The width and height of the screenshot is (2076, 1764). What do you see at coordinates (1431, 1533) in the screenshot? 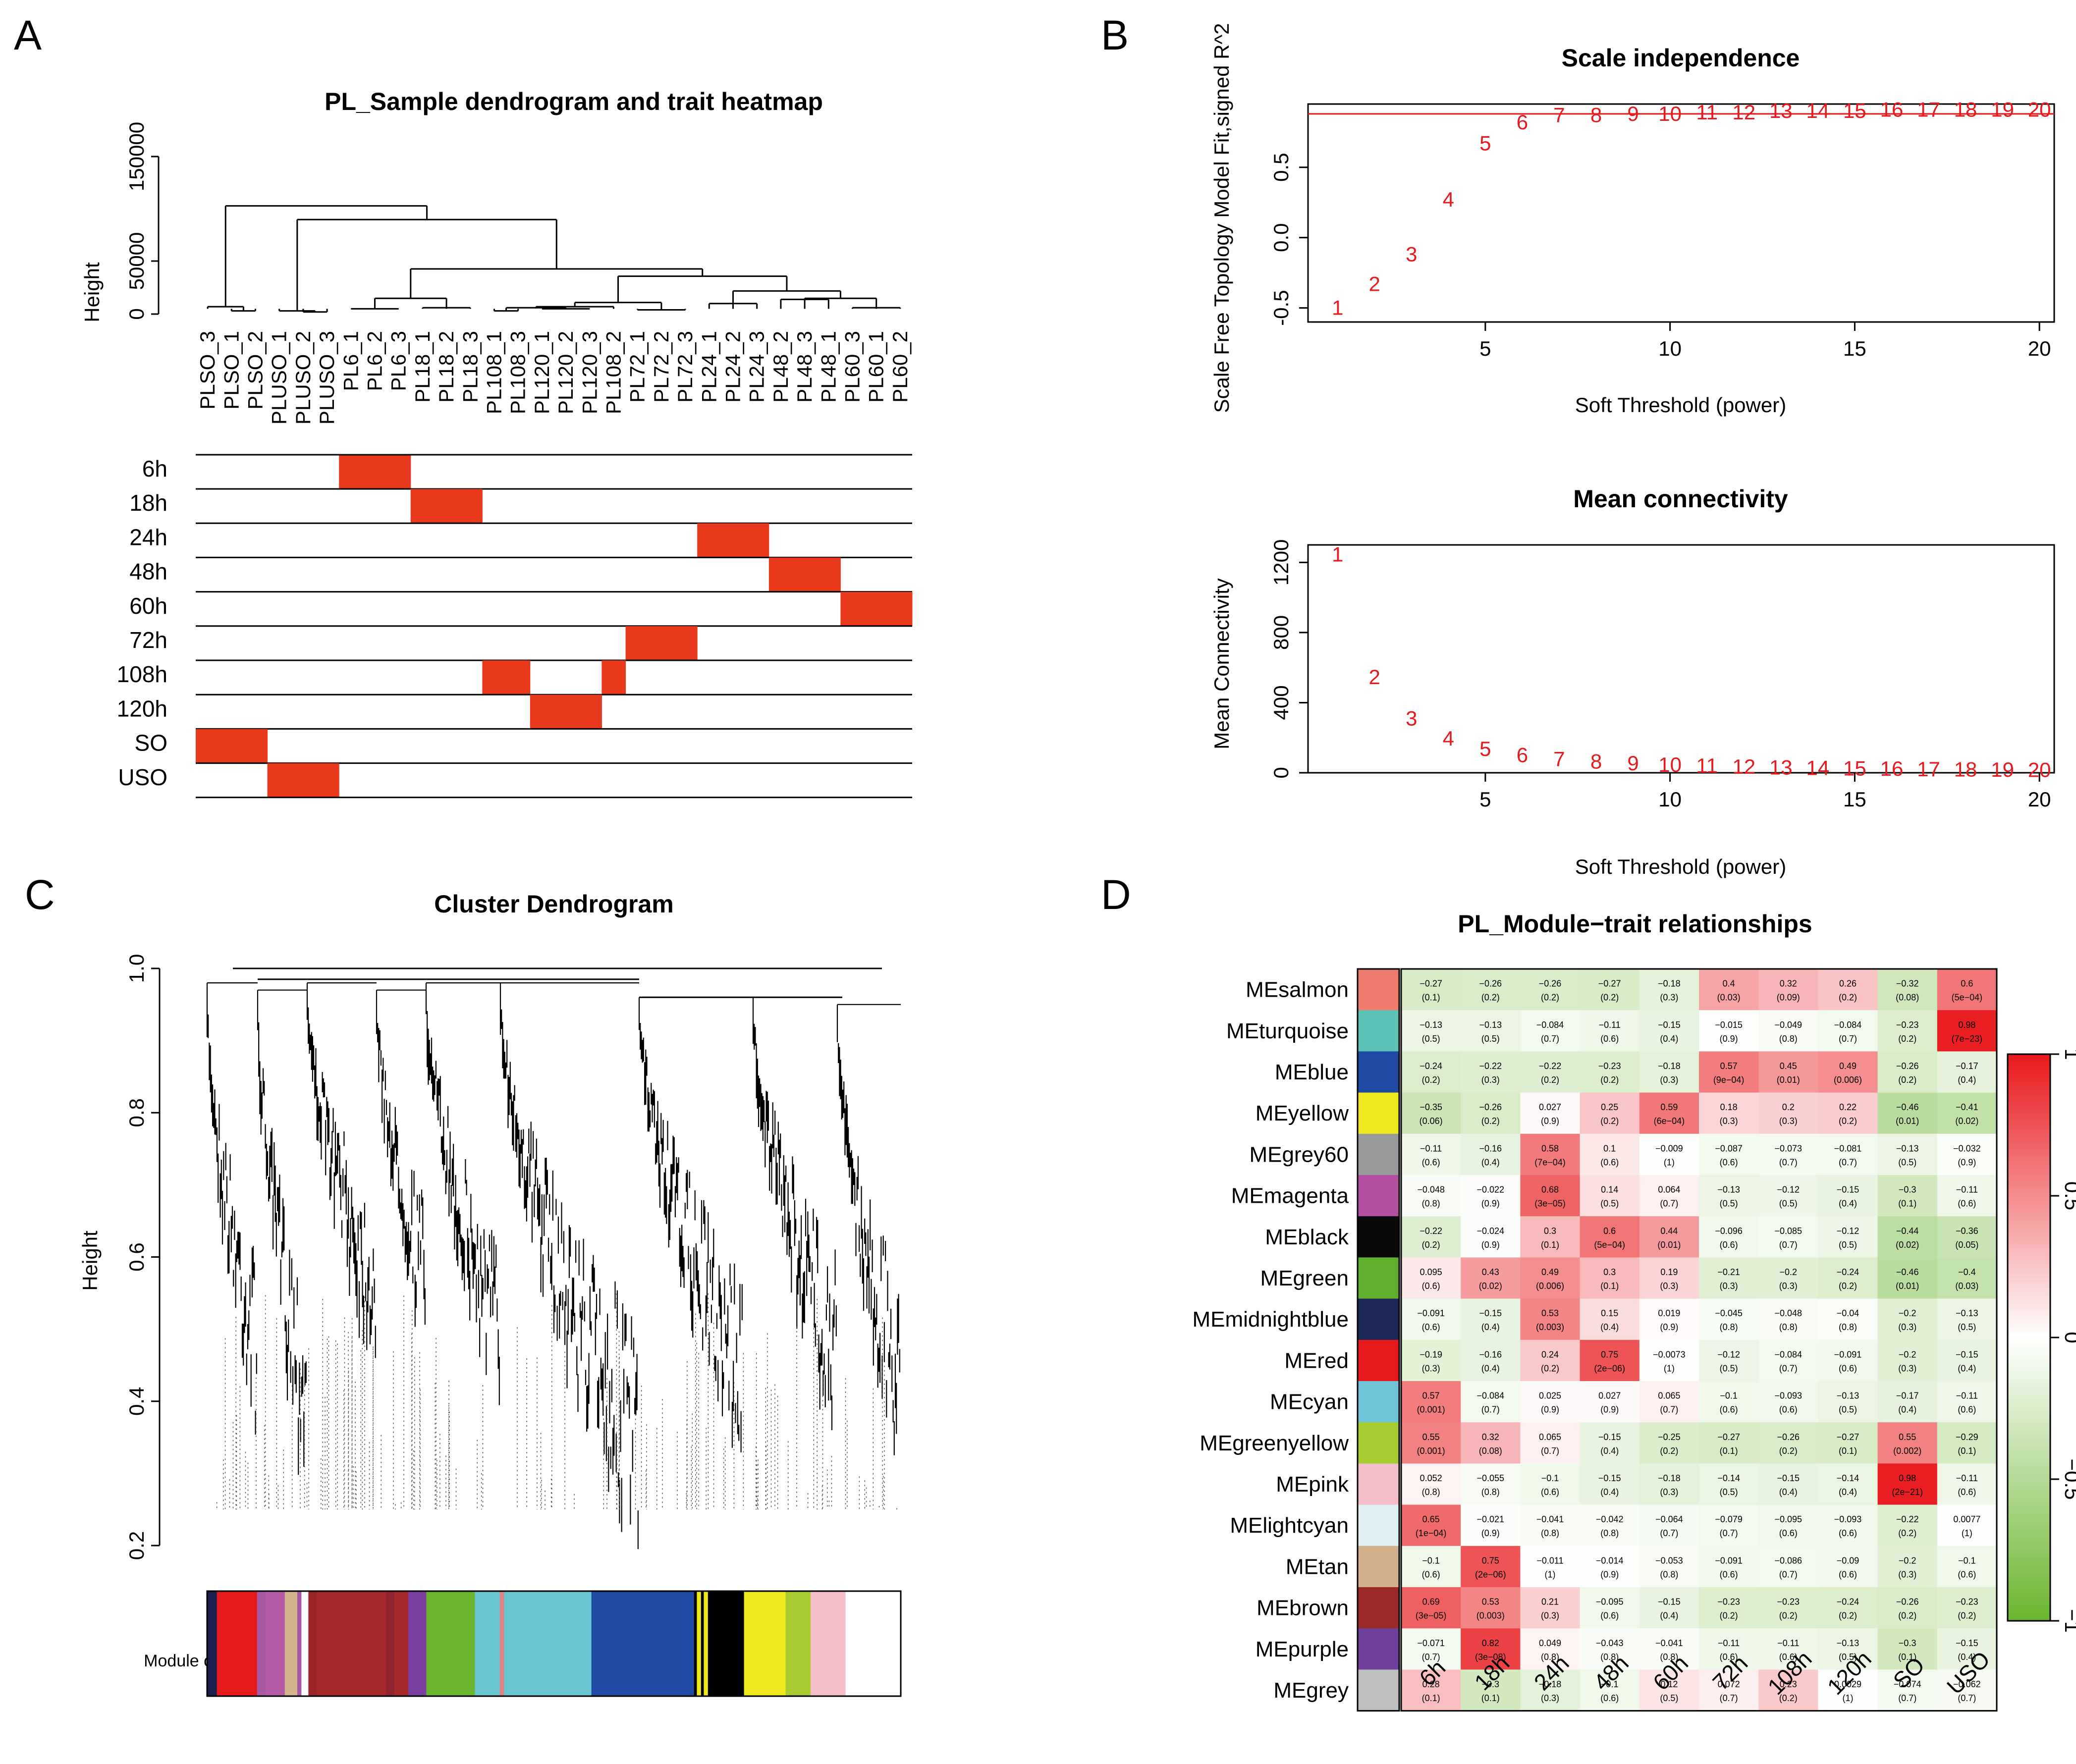
I see `p-value: (1e−04)` at bounding box center [1431, 1533].